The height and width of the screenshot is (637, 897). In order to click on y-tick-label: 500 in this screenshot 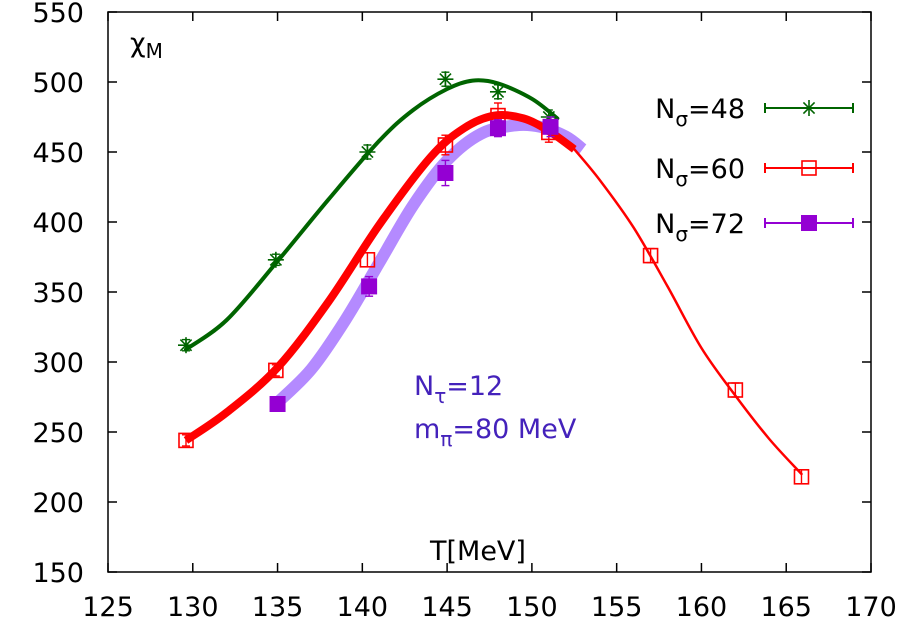, I will do `click(58, 83)`.